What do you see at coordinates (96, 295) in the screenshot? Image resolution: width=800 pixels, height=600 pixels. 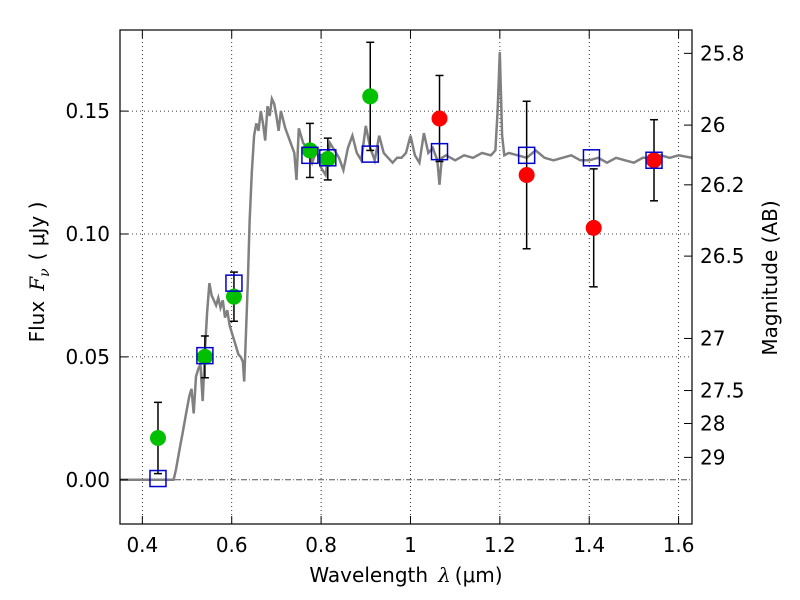 I see `y-axis-ticks: 0.00 0.05 0.10 0.15` at bounding box center [96, 295].